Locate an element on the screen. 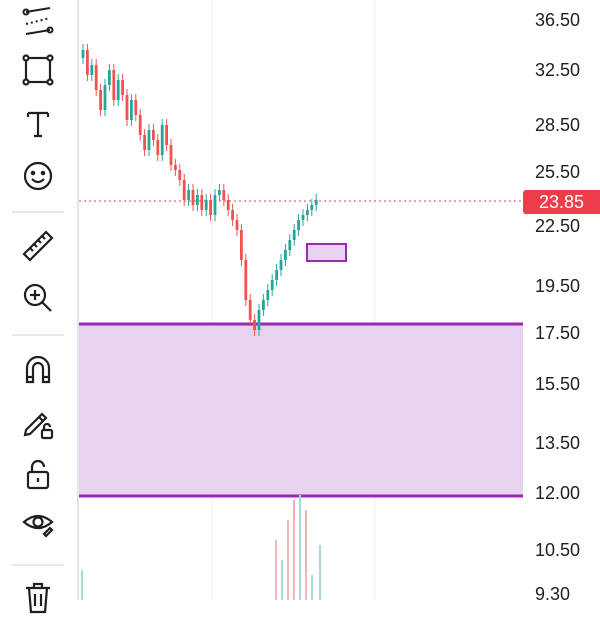 The width and height of the screenshot is (600, 618). price-axis-label: 19.50 is located at coordinates (558, 286).